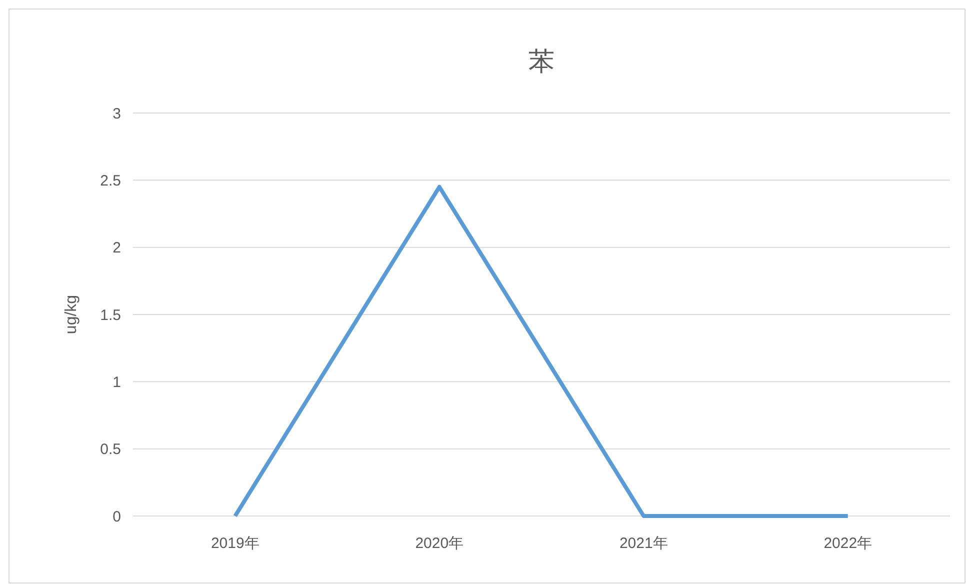 This screenshot has height=584, width=966. I want to click on x-tick-label: 2020年, so click(439, 543).